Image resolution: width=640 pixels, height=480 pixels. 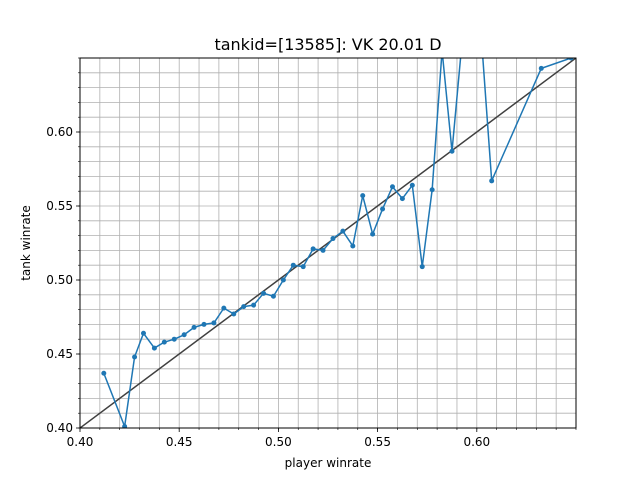 What do you see at coordinates (328, 463) in the screenshot?
I see `x-axis-label: player winrate` at bounding box center [328, 463].